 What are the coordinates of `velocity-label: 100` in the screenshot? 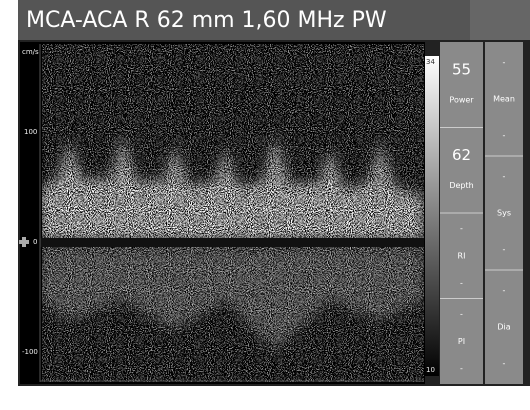 It's located at (30, 132).